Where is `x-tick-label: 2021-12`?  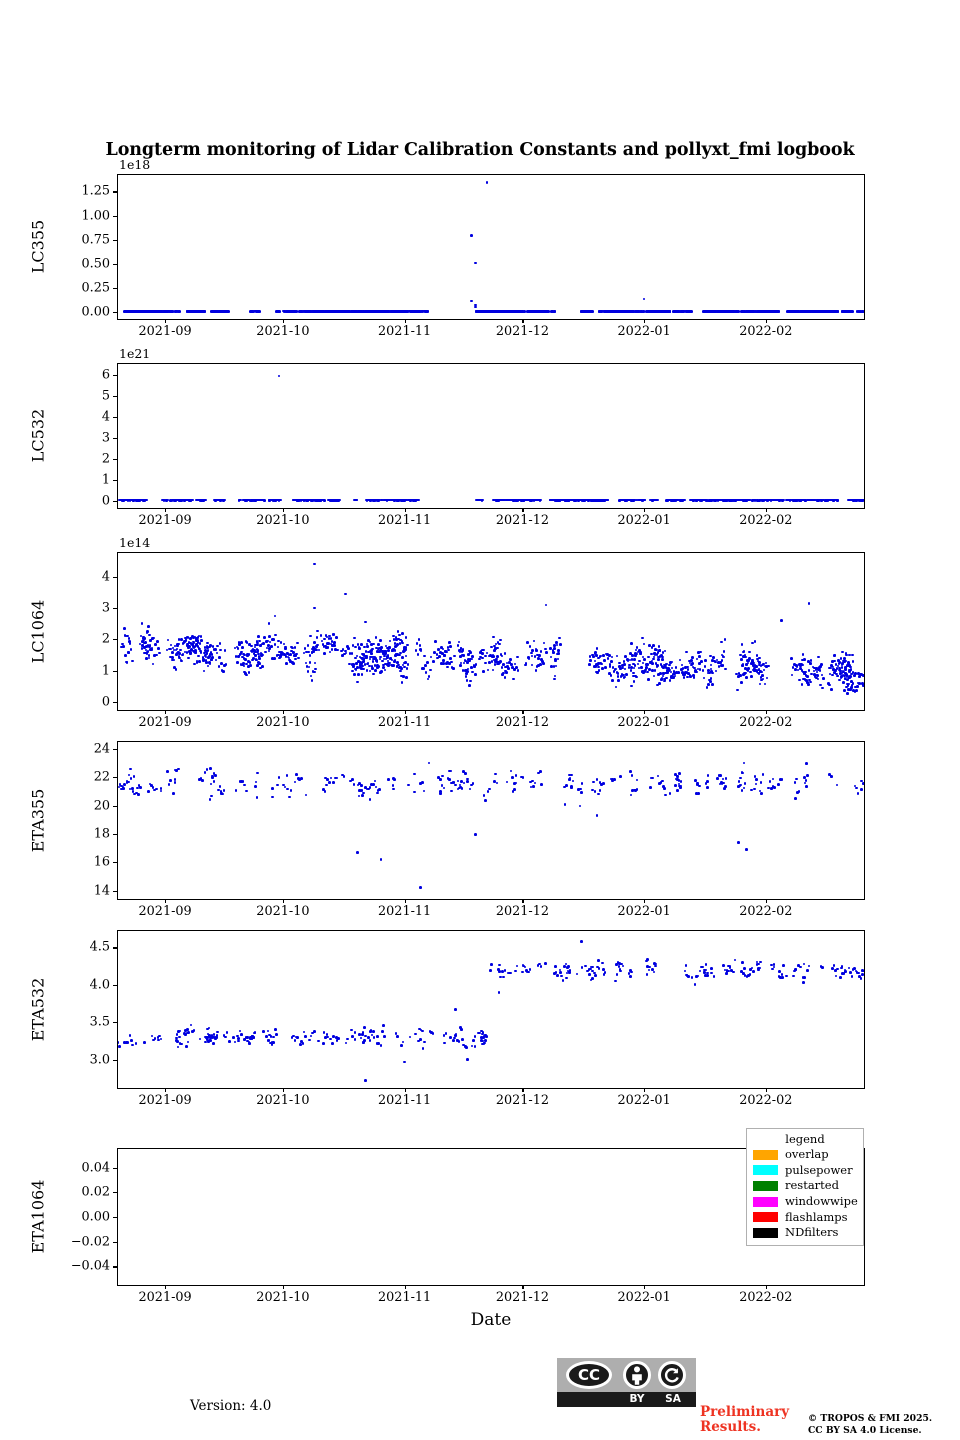 x-tick-label: 2021-12 is located at coordinates (522, 331).